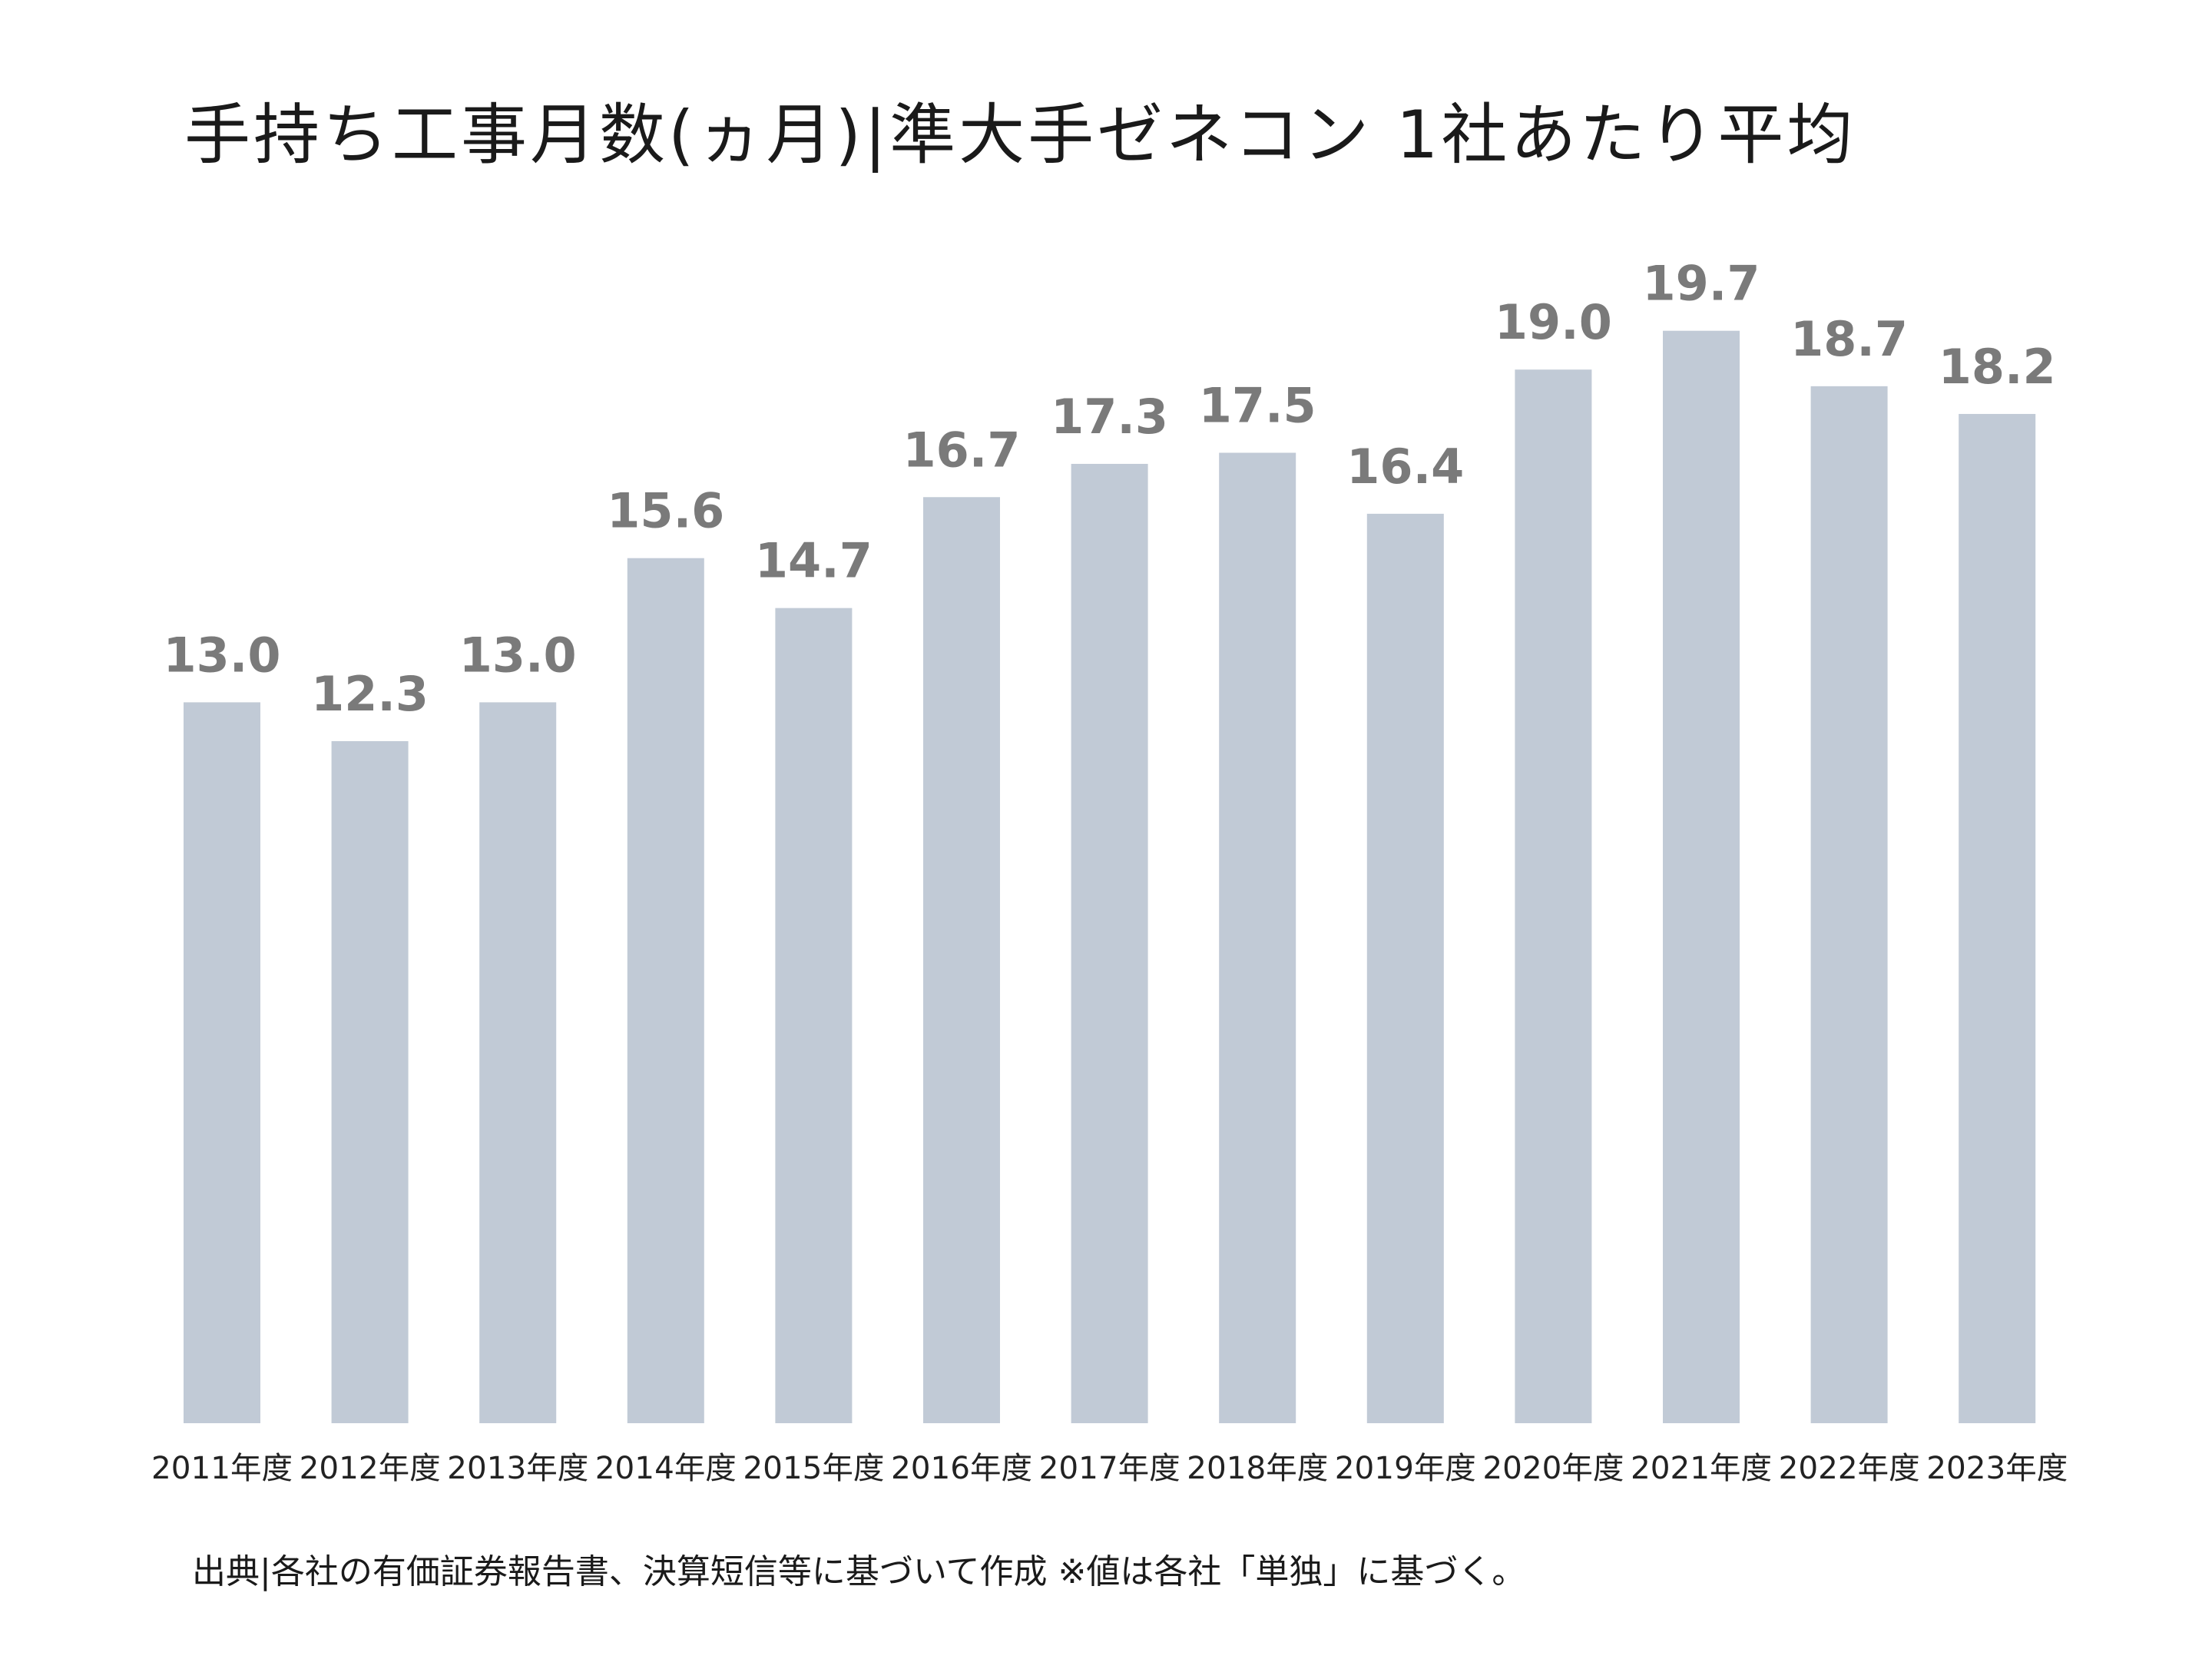  What do you see at coordinates (1701, 1469) in the screenshot?
I see `x-tick-label-2021年度: 2021年度` at bounding box center [1701, 1469].